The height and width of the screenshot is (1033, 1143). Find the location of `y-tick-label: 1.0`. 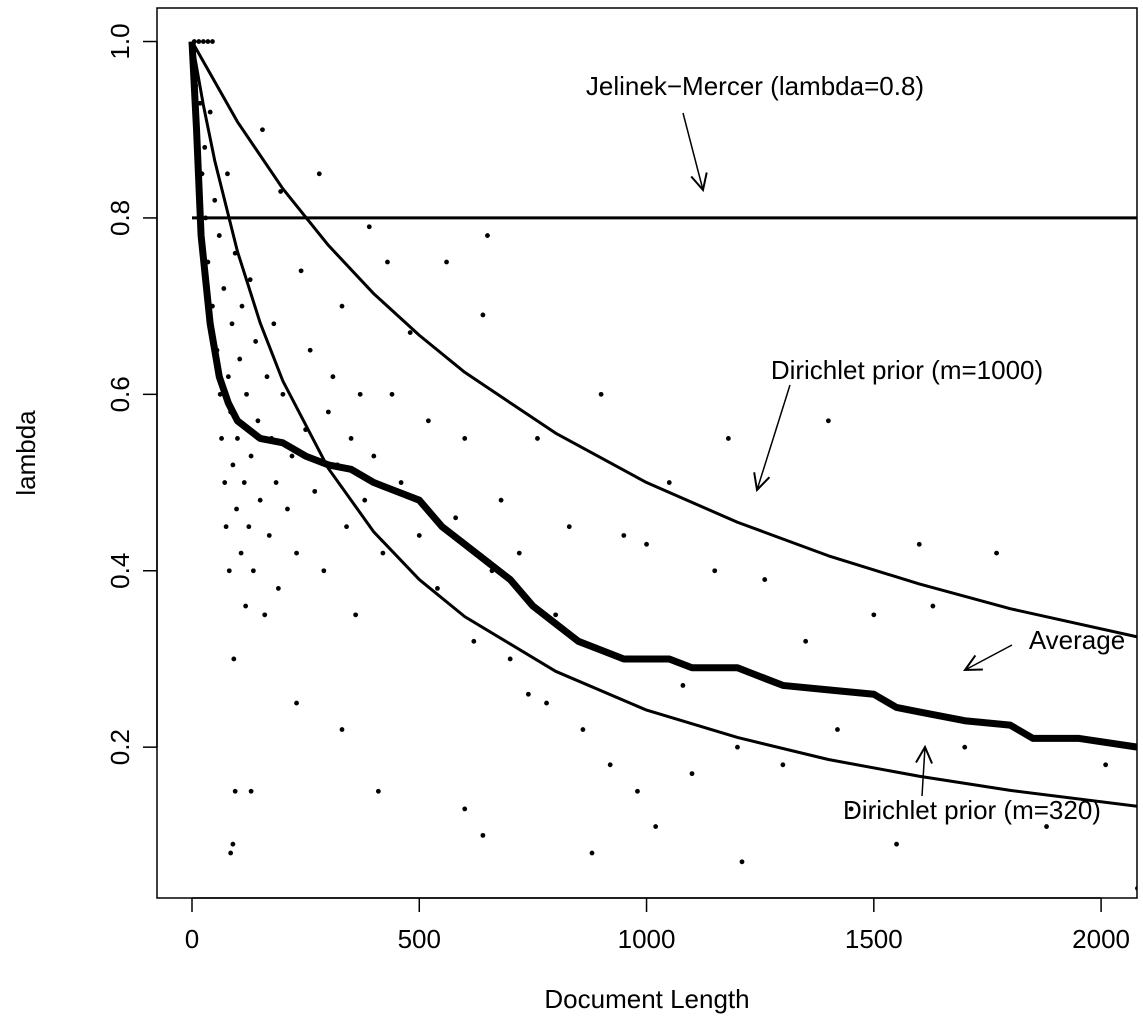

y-tick-label: 1.0 is located at coordinates (120, 41).